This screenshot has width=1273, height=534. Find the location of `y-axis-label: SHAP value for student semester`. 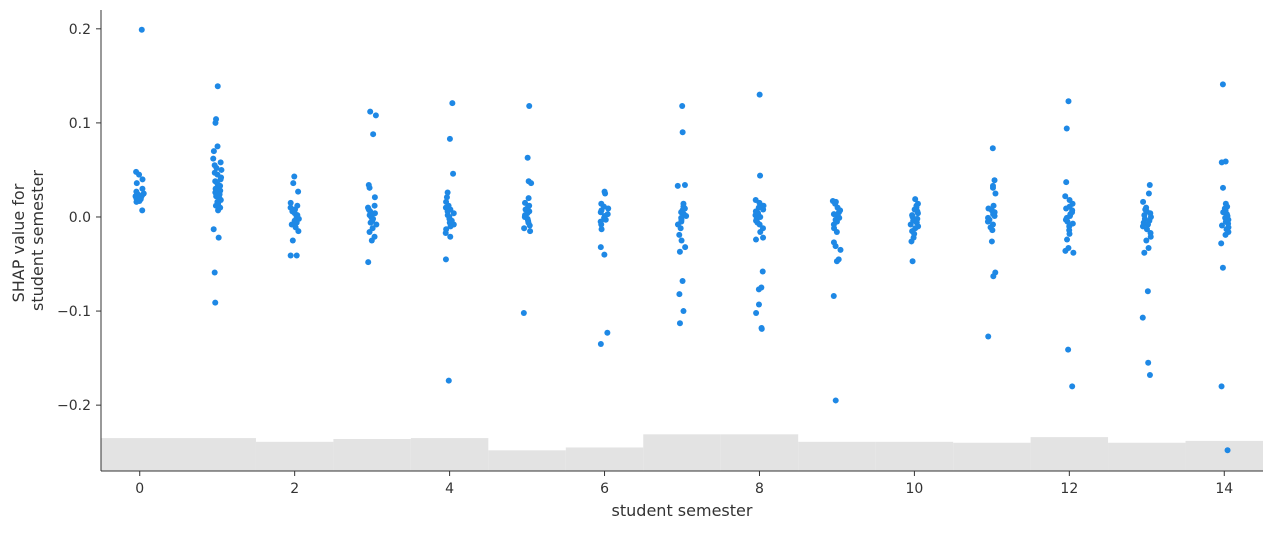

y-axis-label: SHAP value for student semester is located at coordinates (28, 240).